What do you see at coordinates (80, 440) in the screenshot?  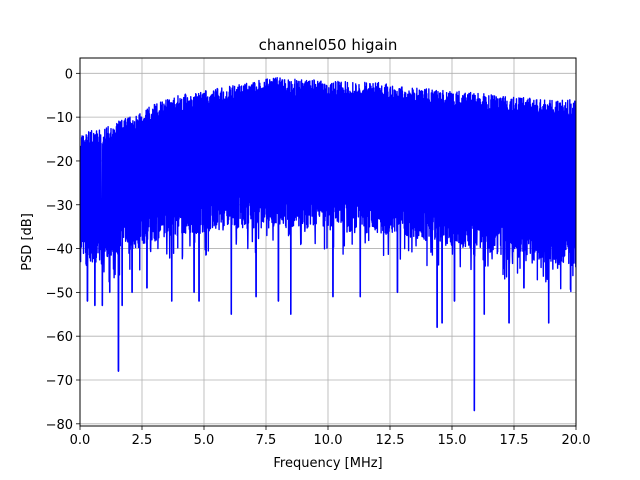 I see `x-tick-label: 0.0` at bounding box center [80, 440].